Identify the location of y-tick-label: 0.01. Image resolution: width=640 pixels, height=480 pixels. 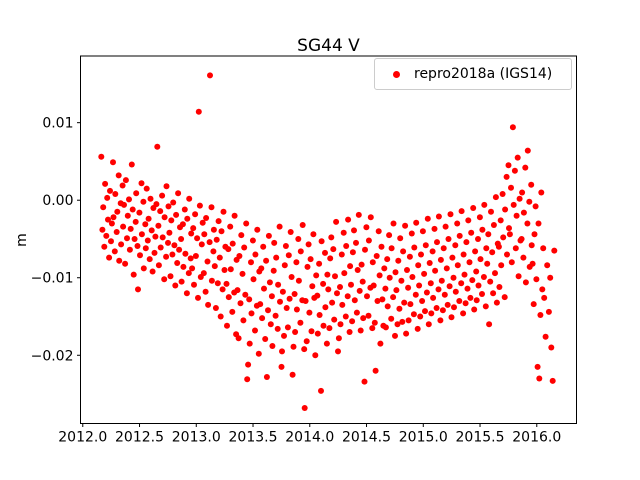
(57, 124).